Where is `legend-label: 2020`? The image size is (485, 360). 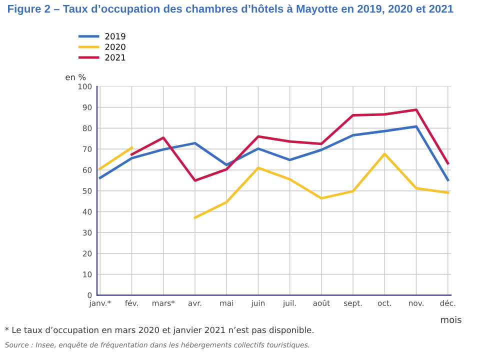 legend-label: 2020 is located at coordinates (115, 47).